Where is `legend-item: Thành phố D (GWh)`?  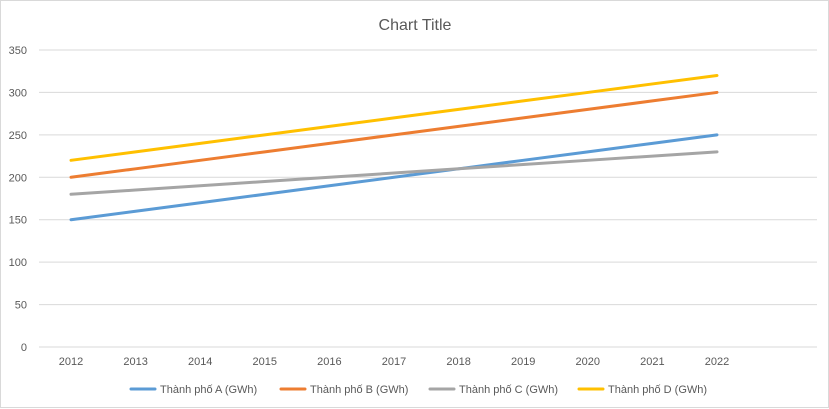
legend-item: Thành phố D (GWh) is located at coordinates (642, 390).